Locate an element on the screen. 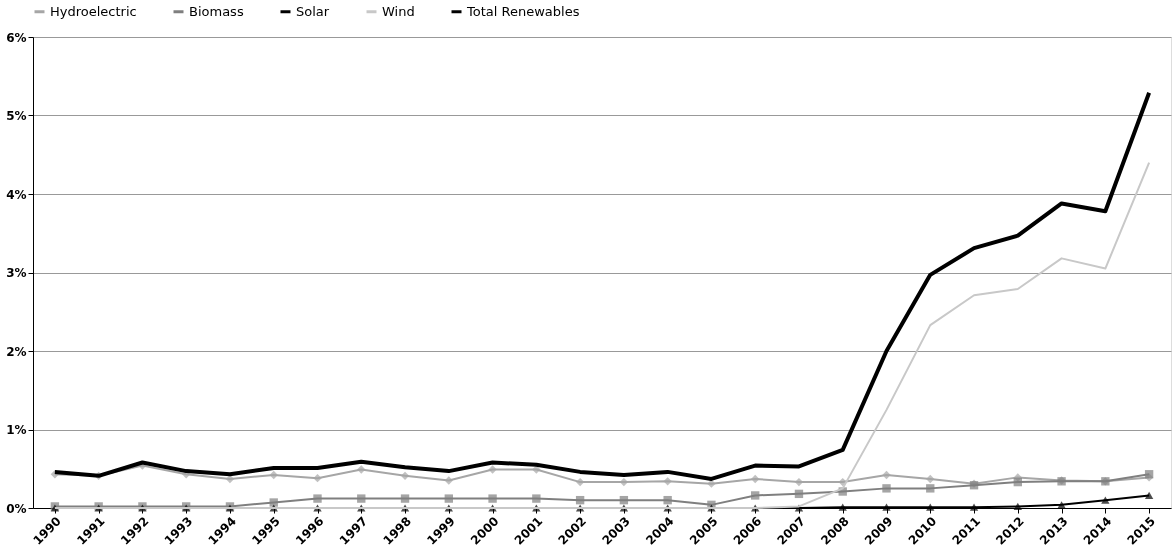 The image size is (1176, 552). y-tick-label: 5% is located at coordinates (16, 116).